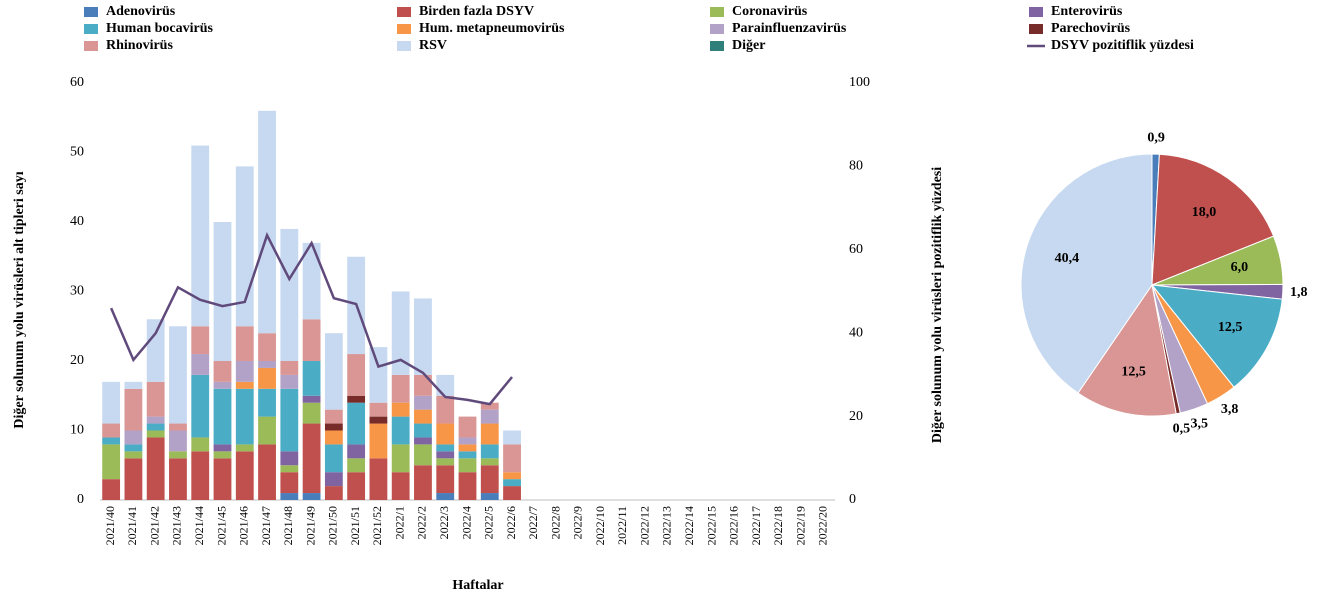 The height and width of the screenshot is (603, 1333). What do you see at coordinates (154, 525) in the screenshot?
I see `x-tick-label: 2021/42` at bounding box center [154, 525].